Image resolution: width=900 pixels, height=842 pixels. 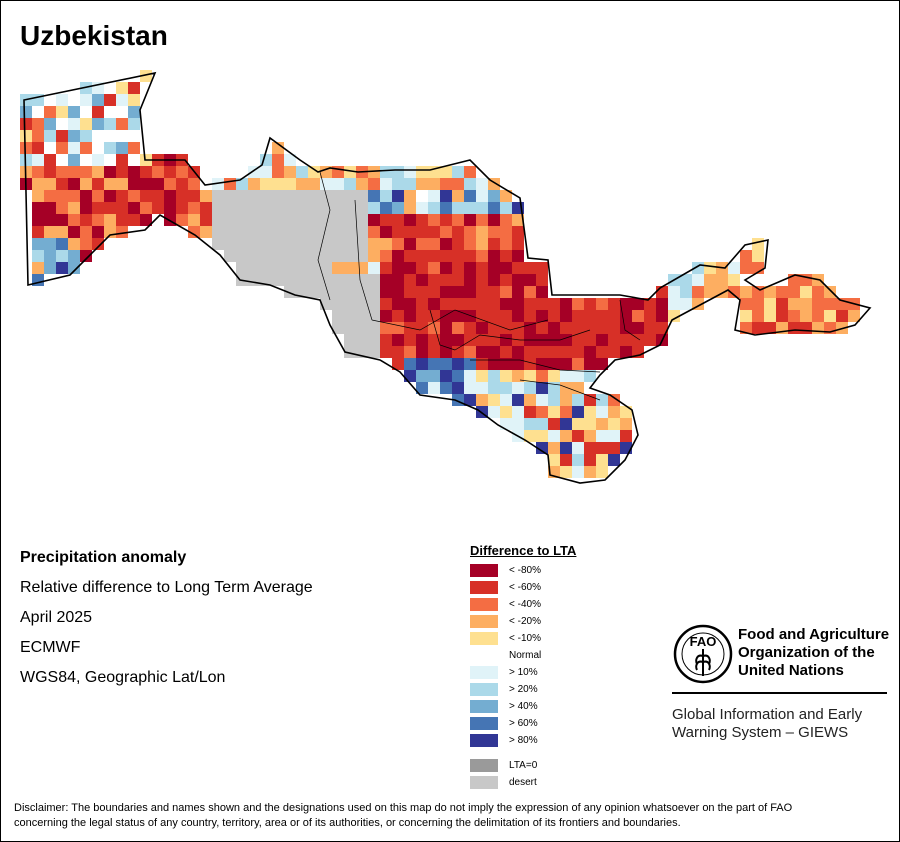 I want to click on legend-label: < -80%, so click(x=525, y=570).